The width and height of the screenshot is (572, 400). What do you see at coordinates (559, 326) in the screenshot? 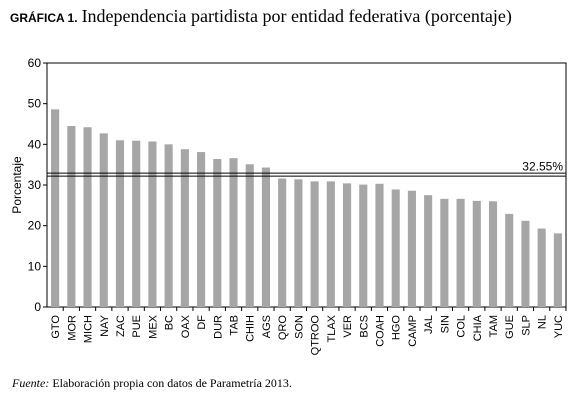
I see `x-tick-label: YUC` at bounding box center [559, 326].